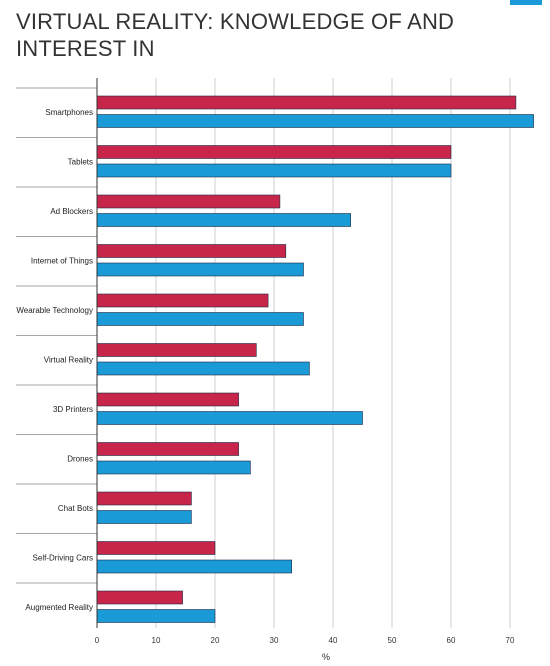 The height and width of the screenshot is (666, 550). Describe the element at coordinates (274, 640) in the screenshot. I see `x-tick-label-30: 30` at that location.